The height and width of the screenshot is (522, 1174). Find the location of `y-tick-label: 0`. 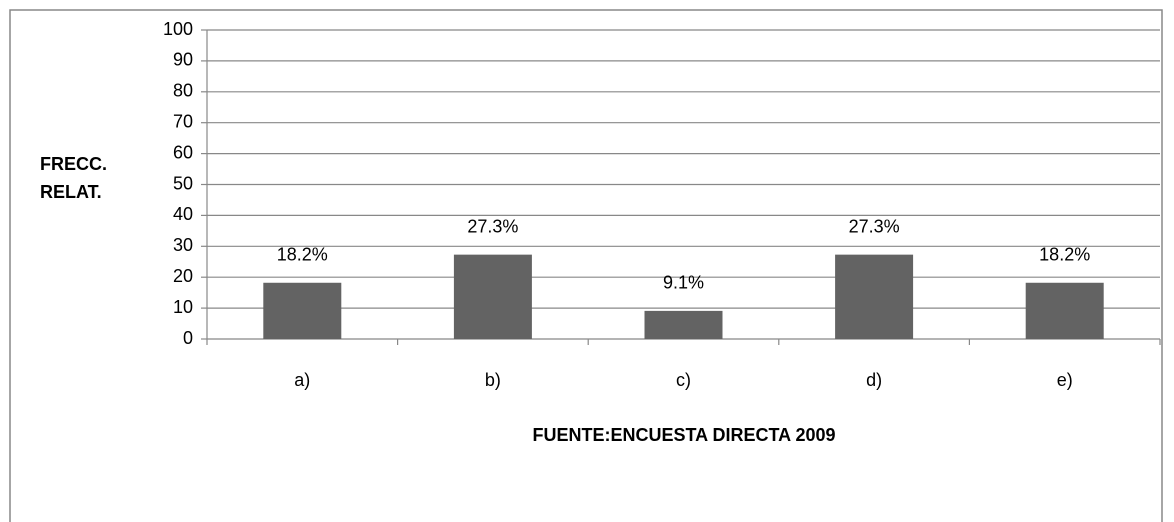

y-tick-label: 0 is located at coordinates (188, 338).